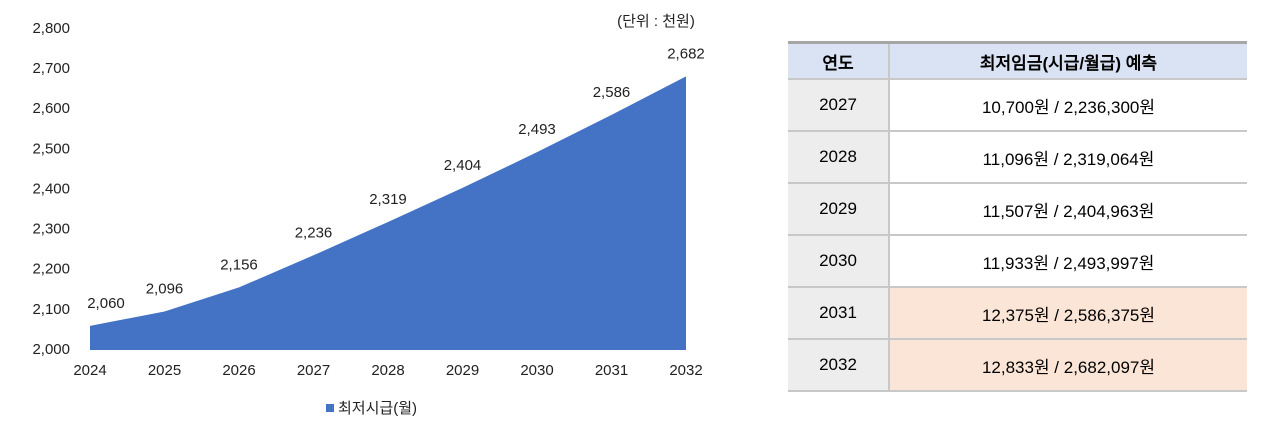 This screenshot has height=423, width=1280. Describe the element at coordinates (1068, 365) in the screenshot. I see `wage-cell: 12,833원 / 2,682,097원` at that location.